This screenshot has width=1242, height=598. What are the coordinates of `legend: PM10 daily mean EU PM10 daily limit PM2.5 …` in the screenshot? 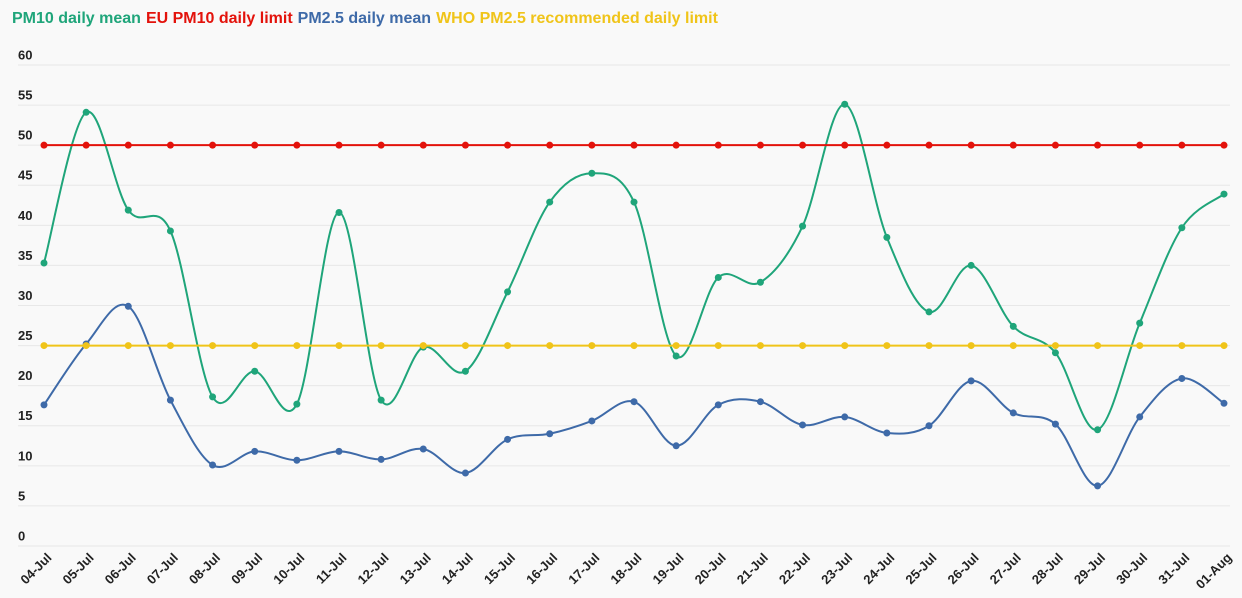 It's located at (367, 19).